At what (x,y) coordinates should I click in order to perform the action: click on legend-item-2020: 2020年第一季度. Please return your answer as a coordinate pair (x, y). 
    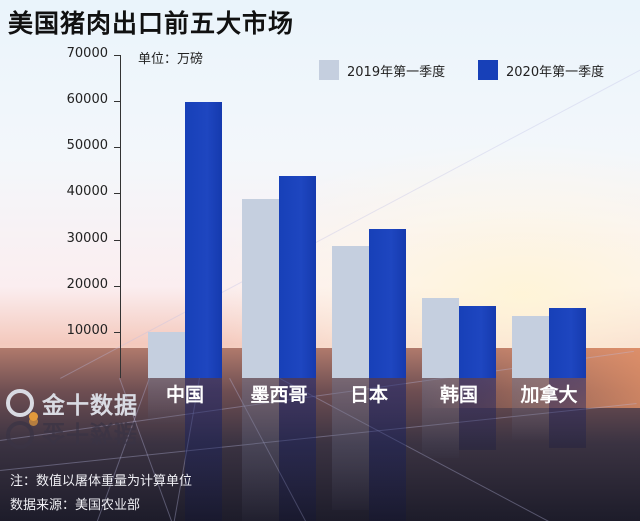
    Looking at the image, I should click on (541, 70).